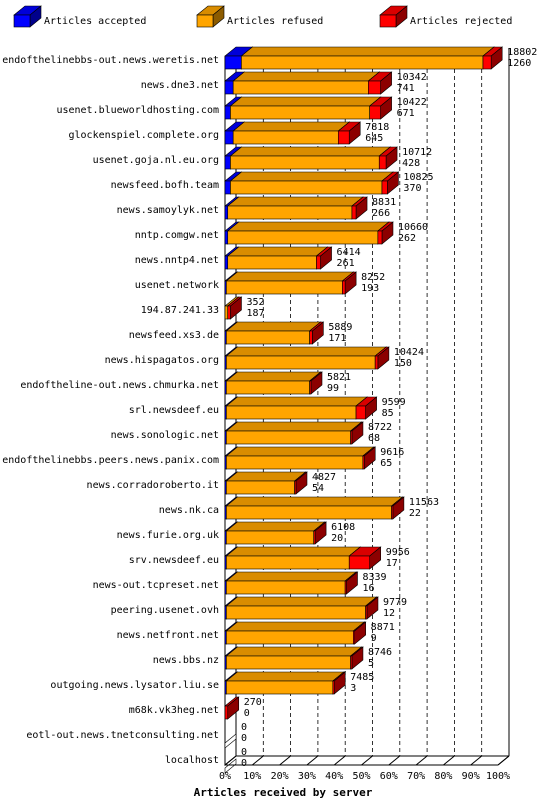 This screenshot has height=805, width=550. What do you see at coordinates (283, 792) in the screenshot?
I see `x-axis-label: Articles received by server` at bounding box center [283, 792].